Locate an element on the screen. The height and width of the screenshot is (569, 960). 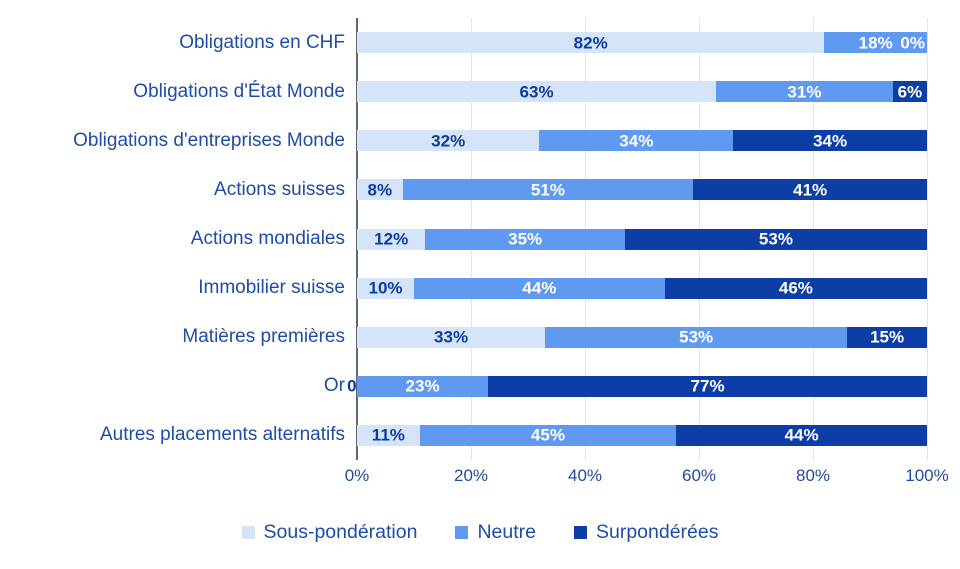
category-label: Actions suisses is located at coordinates (279, 189).